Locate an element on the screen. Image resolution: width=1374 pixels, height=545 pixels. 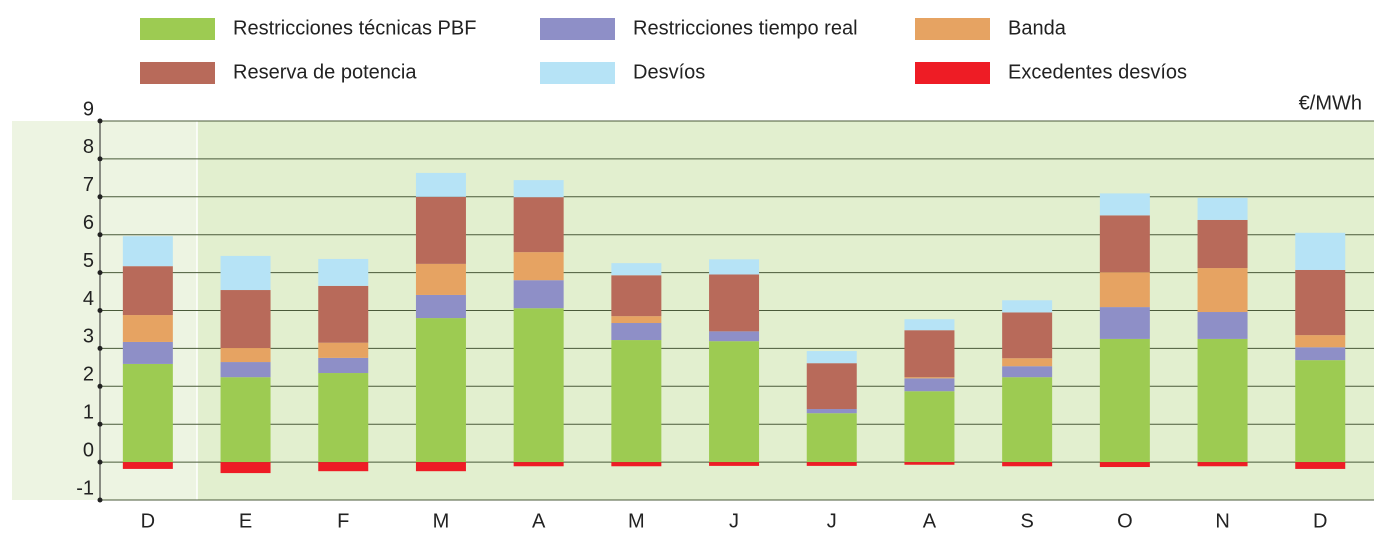
y-tick-label: 6 is located at coordinates (88, 223).